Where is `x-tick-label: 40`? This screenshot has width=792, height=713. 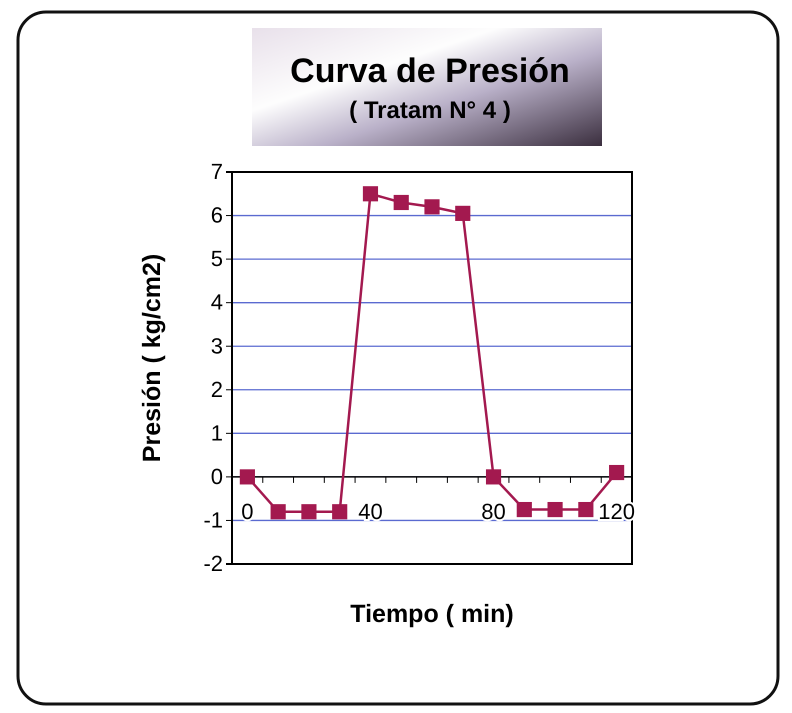
x-tick-label: 40 is located at coordinates (370, 511).